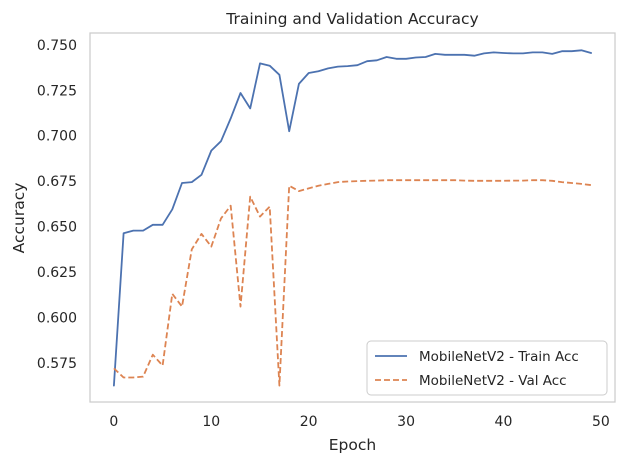 Image resolution: width=623 pixels, height=464 pixels. What do you see at coordinates (309, 422) in the screenshot?
I see `x-tick-label: 20` at bounding box center [309, 422].